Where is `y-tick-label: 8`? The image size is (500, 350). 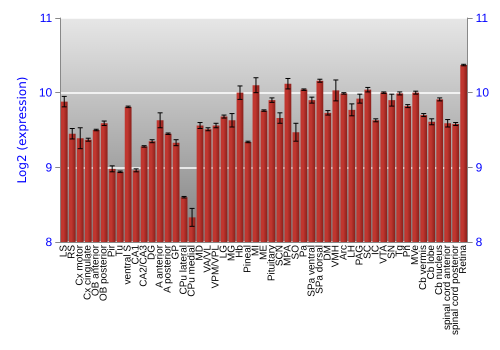 y-tick-label: 8 is located at coordinates (49, 242).